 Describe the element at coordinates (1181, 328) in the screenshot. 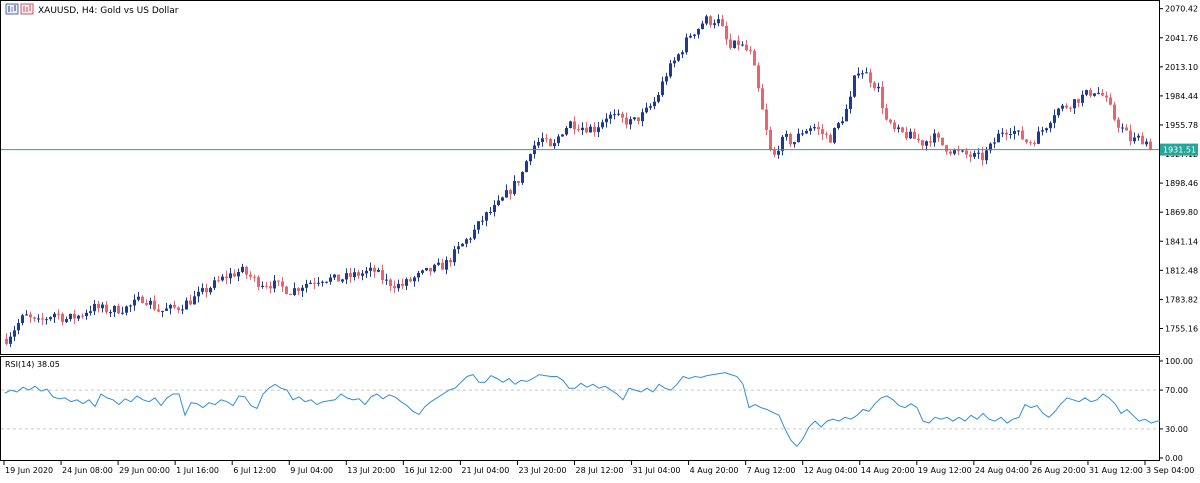

I see `price-tick-label: 1755.16` at that location.